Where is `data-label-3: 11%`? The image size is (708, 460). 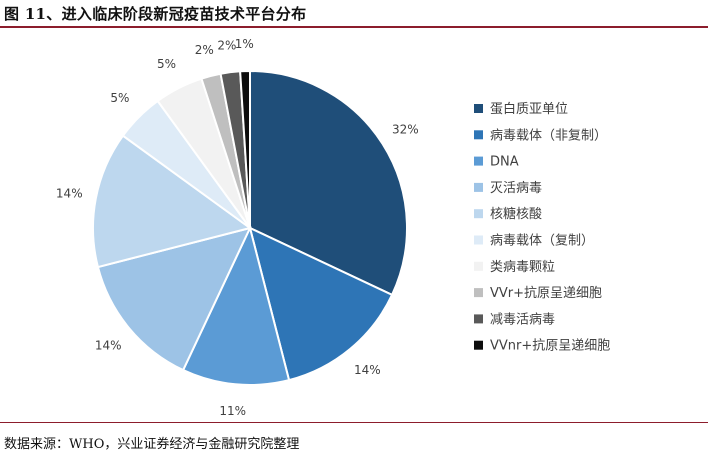 data-label-3: 11% is located at coordinates (232, 411).